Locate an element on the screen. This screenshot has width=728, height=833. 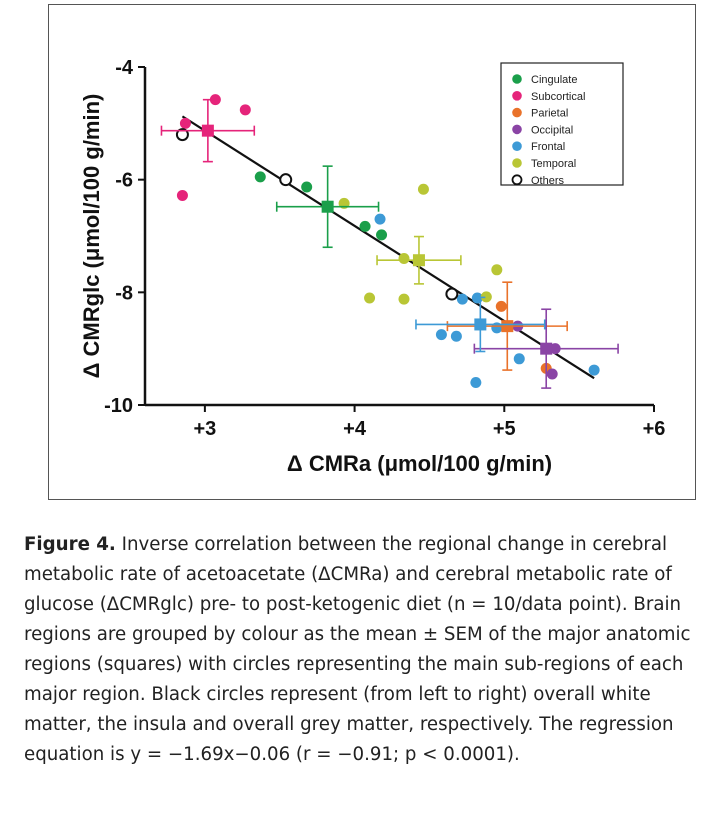
occipital-mean-marker is located at coordinates (546, 348).